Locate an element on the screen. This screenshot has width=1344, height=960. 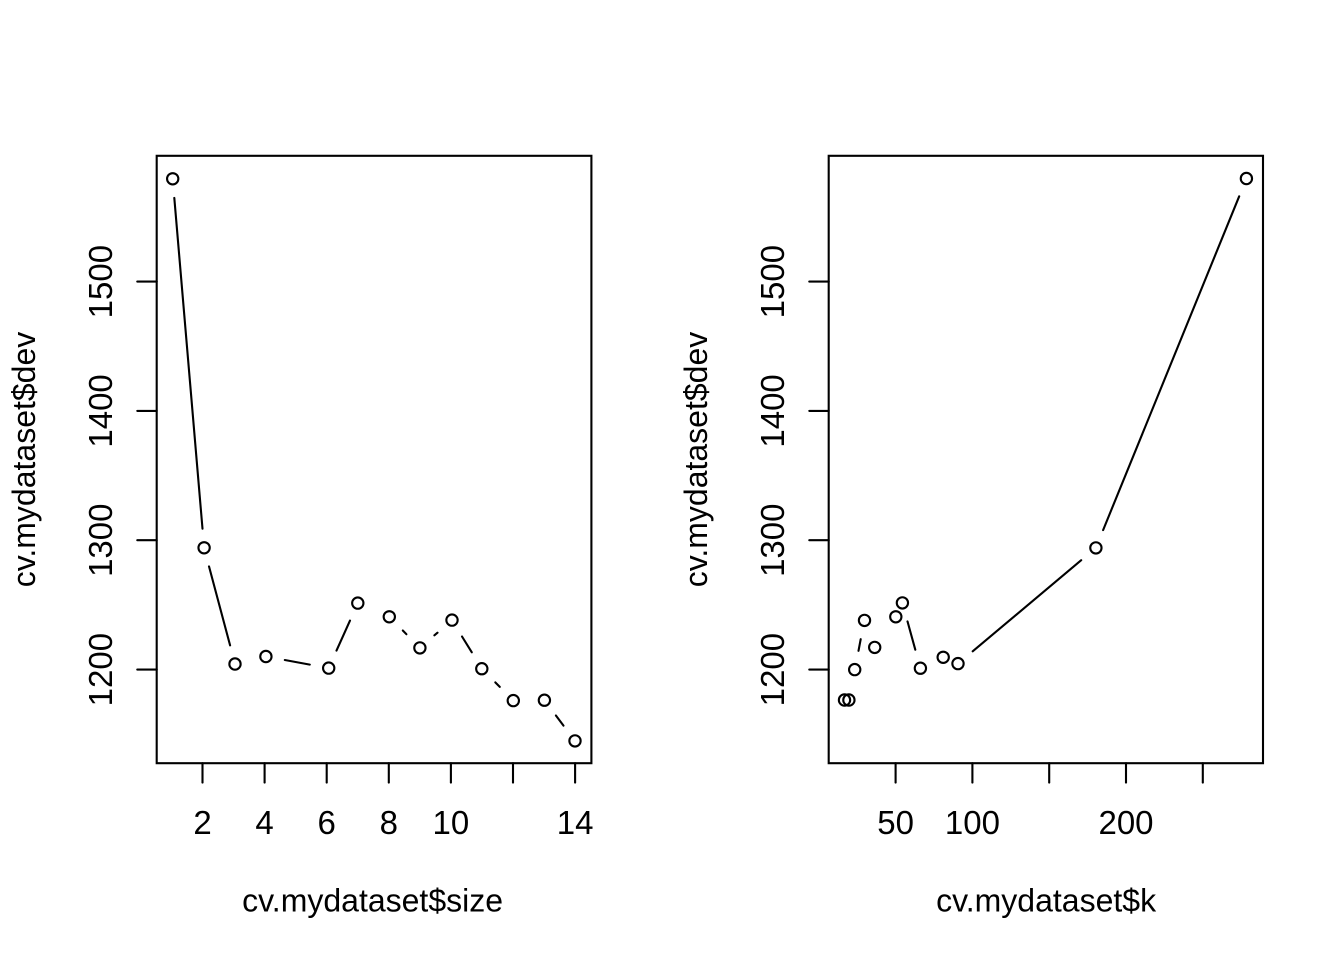
svg-text: 50 is located at coordinates (895, 822).